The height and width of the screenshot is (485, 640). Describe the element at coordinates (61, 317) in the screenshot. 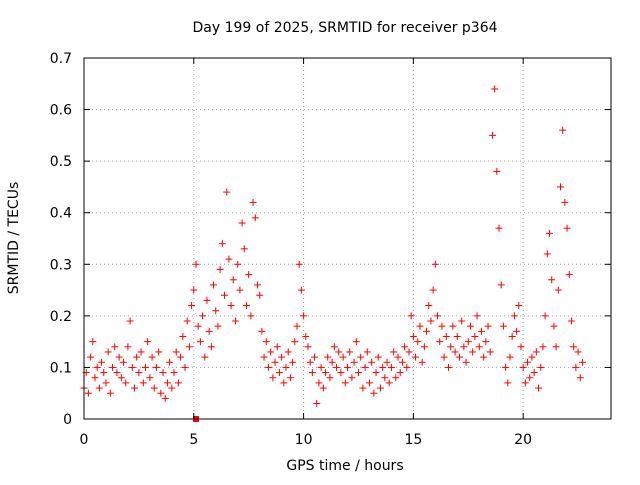

I see `y-tick-label: 0.2` at that location.